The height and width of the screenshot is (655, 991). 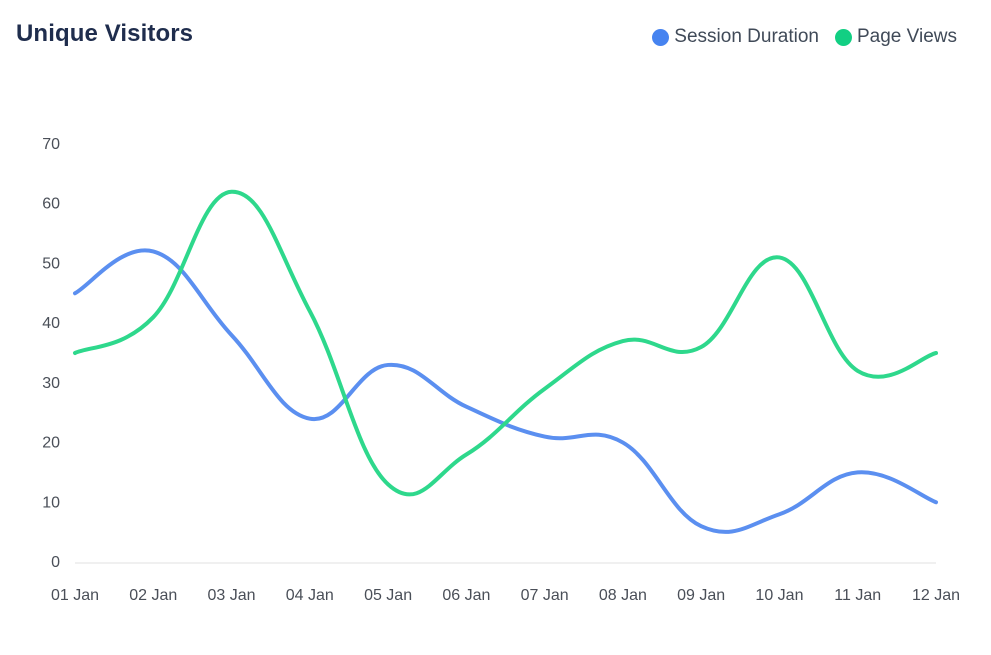 What do you see at coordinates (51, 144) in the screenshot?
I see `y-tick-label: 70` at bounding box center [51, 144].